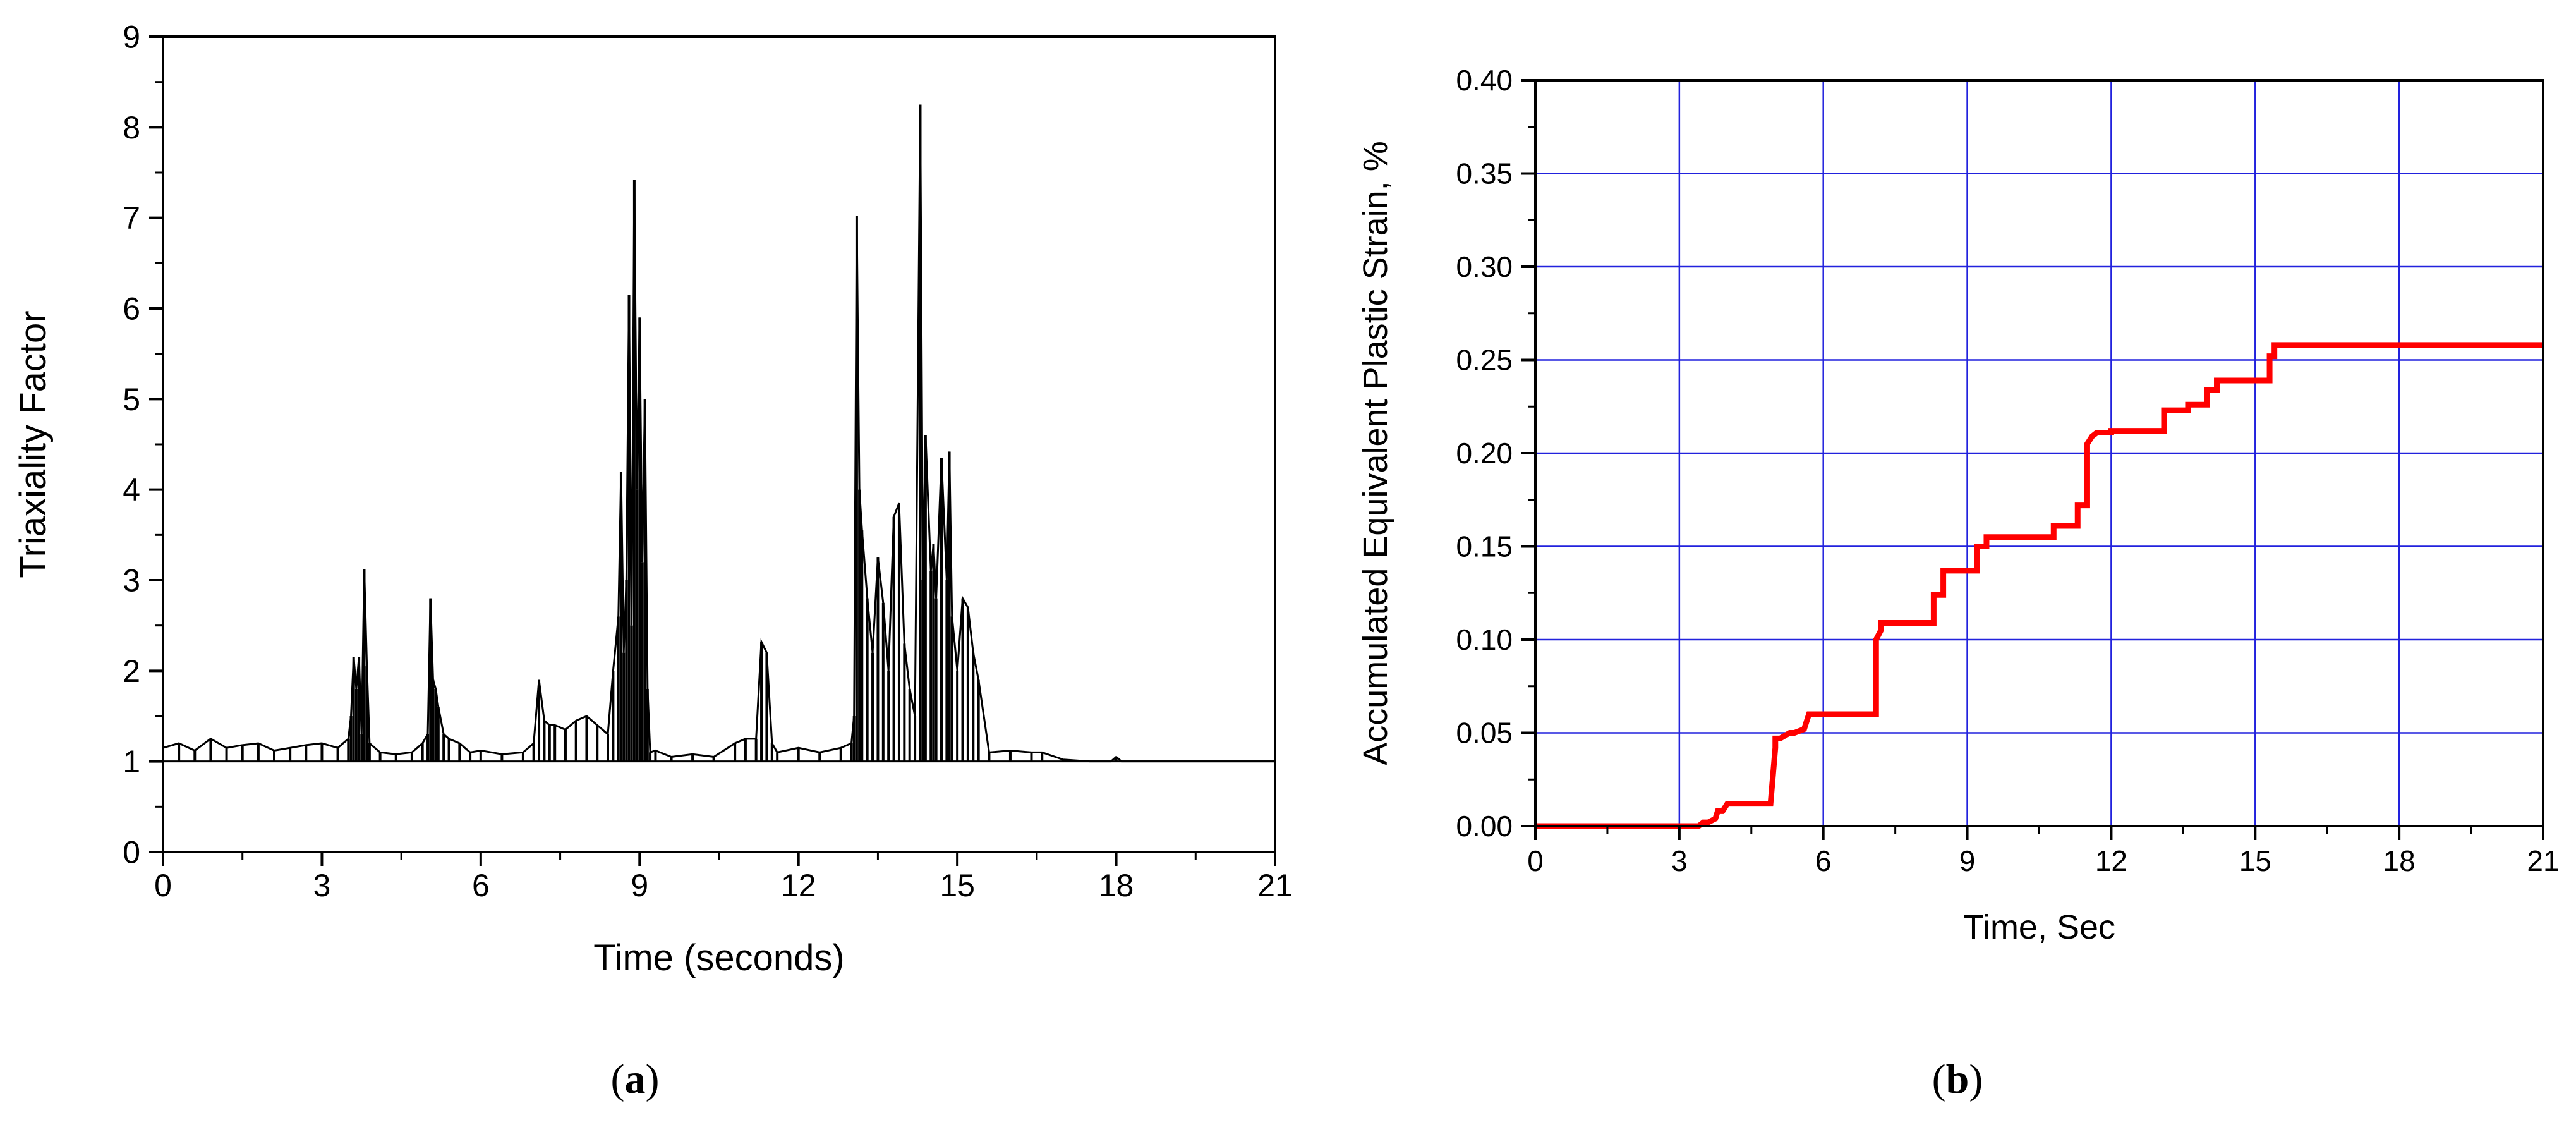  Describe the element at coordinates (1484, 266) in the screenshot. I see `y-tick-label-b-6: 0.30` at that location.